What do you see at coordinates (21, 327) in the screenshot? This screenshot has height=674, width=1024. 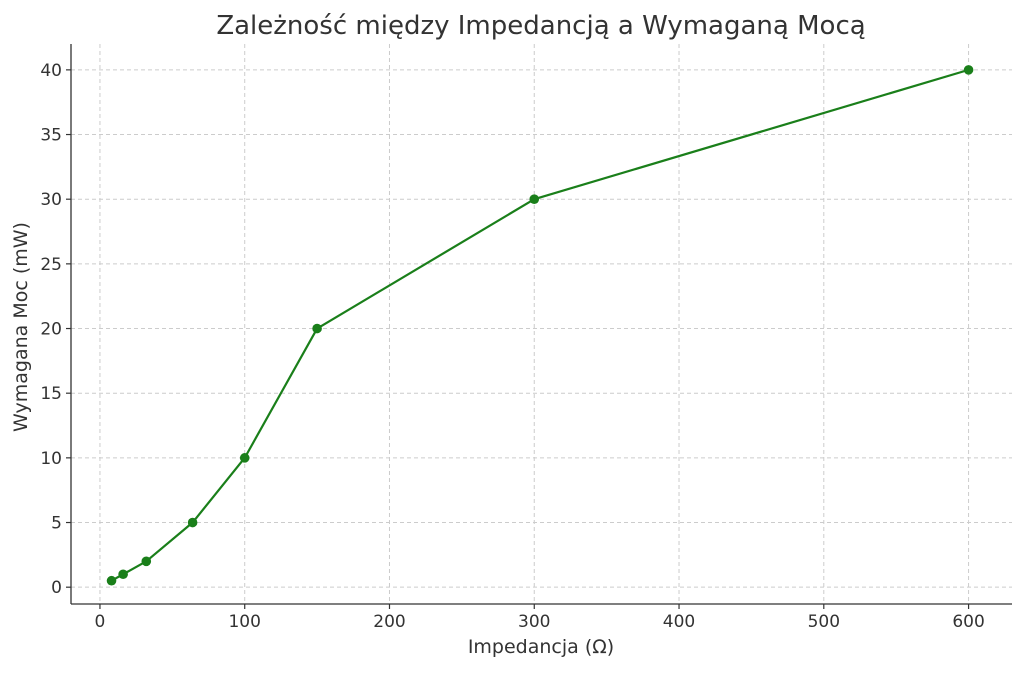 I see `y-axis-label: Wymagana Moc (mW)` at bounding box center [21, 327].